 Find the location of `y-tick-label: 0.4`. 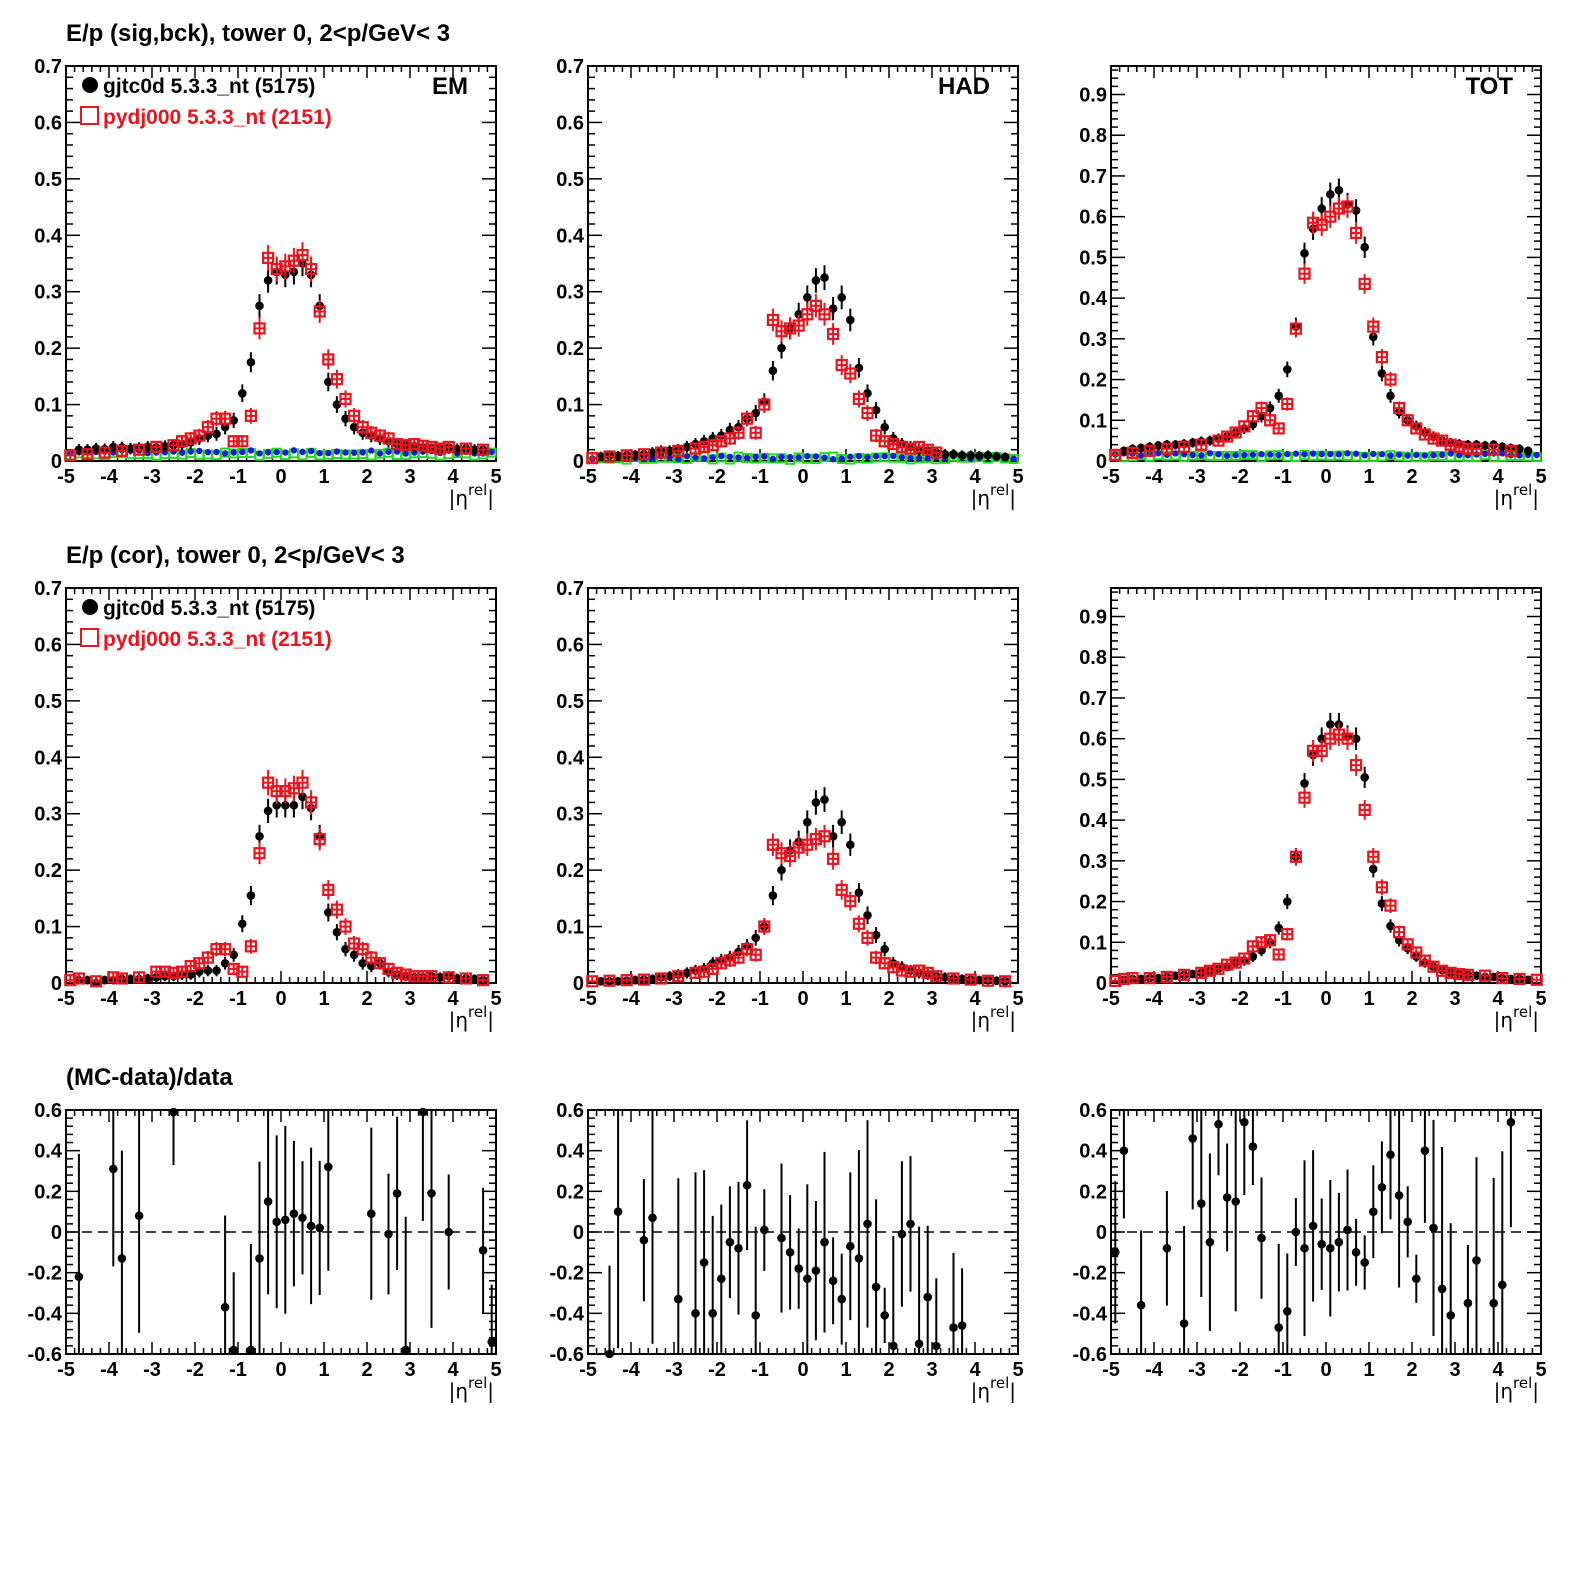

y-tick-label: 0.4 is located at coordinates (48, 1152).